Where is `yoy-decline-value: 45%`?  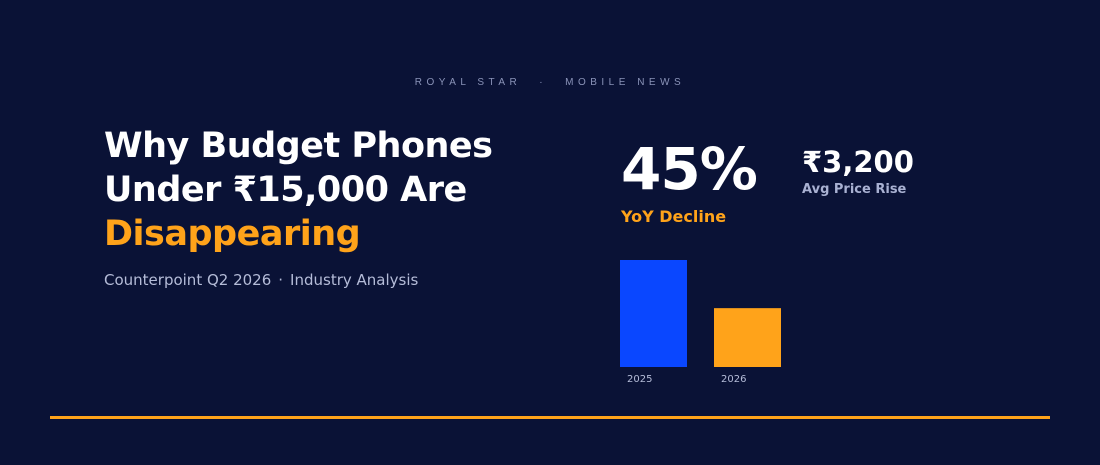 yoy-decline-value: 45% is located at coordinates (689, 169).